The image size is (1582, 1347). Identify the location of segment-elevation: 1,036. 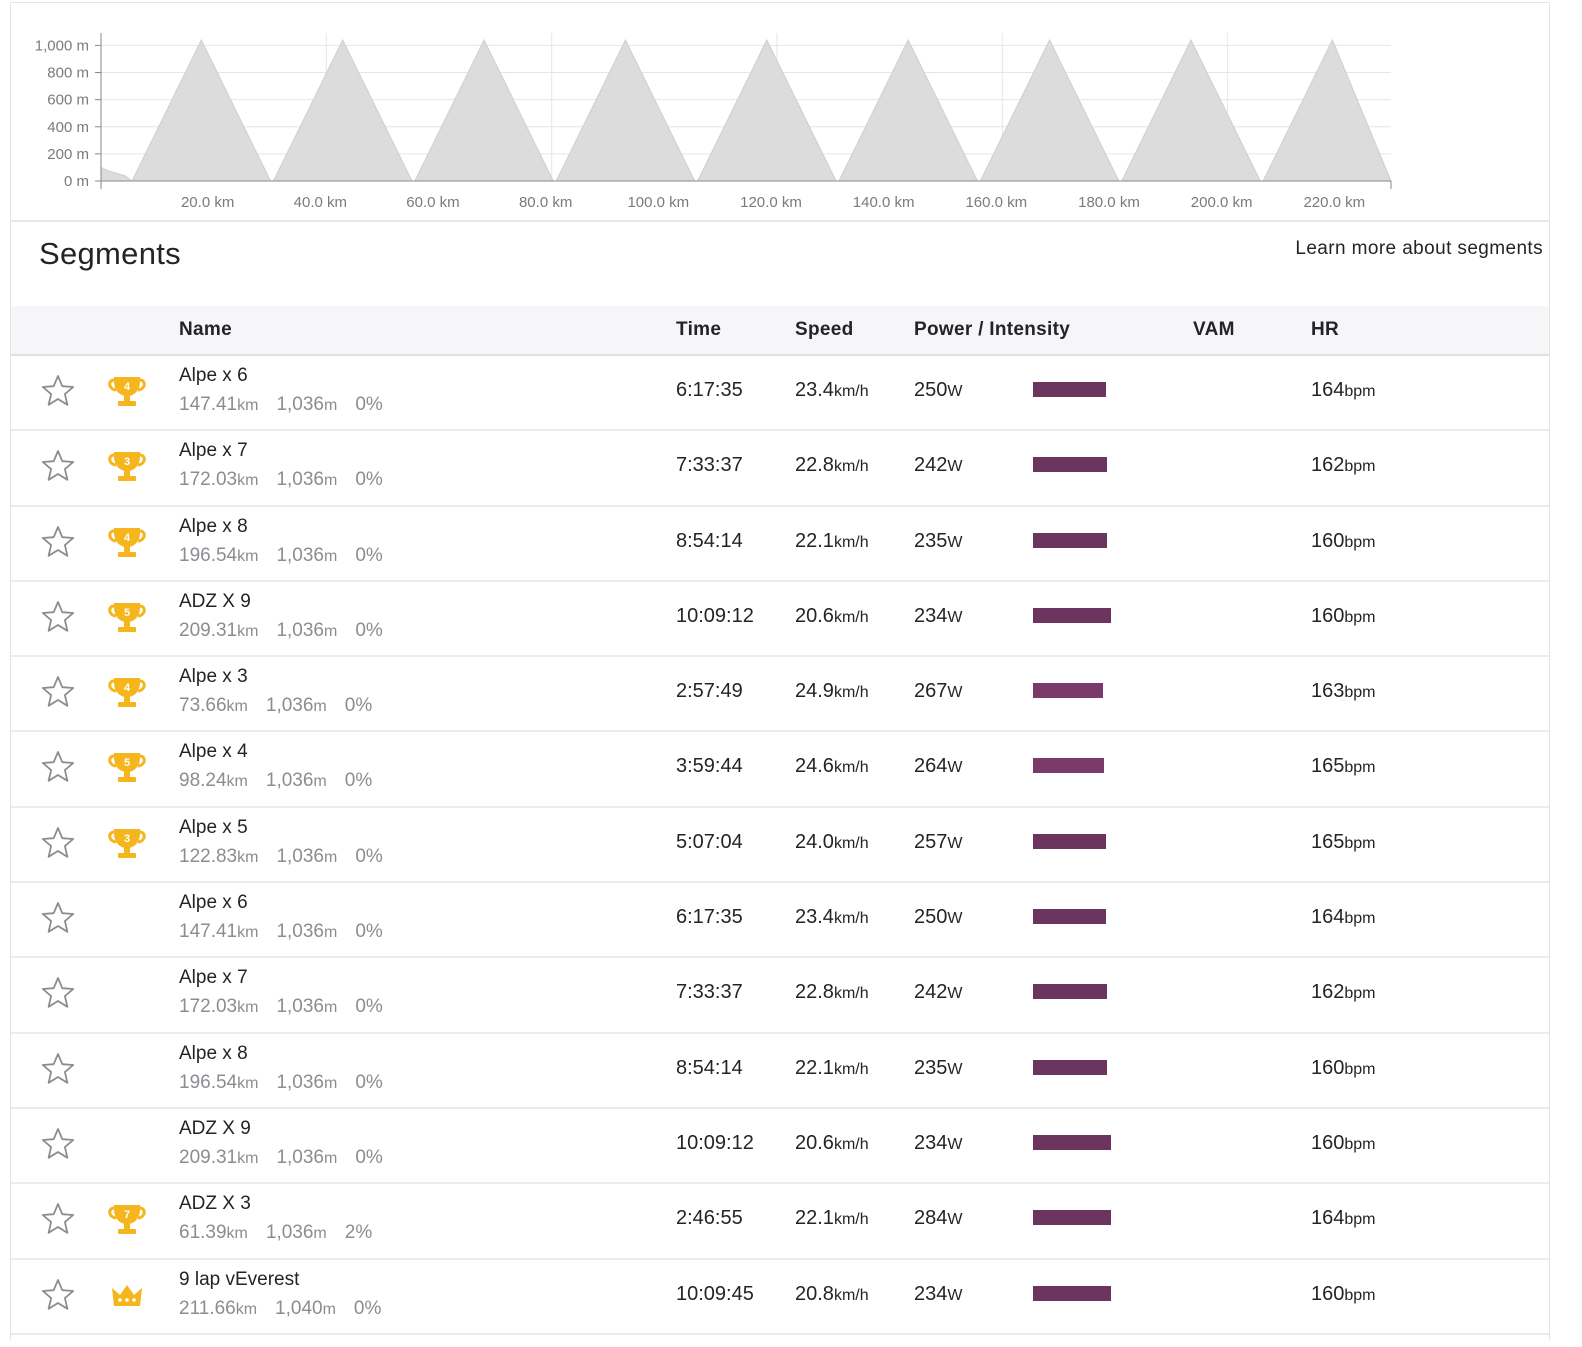
(300, 555).